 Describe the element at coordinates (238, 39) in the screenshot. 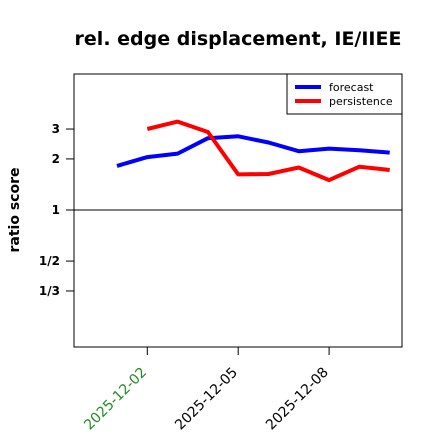

I see `chart-title: rel. edge displacement, IE/IIEE` at that location.